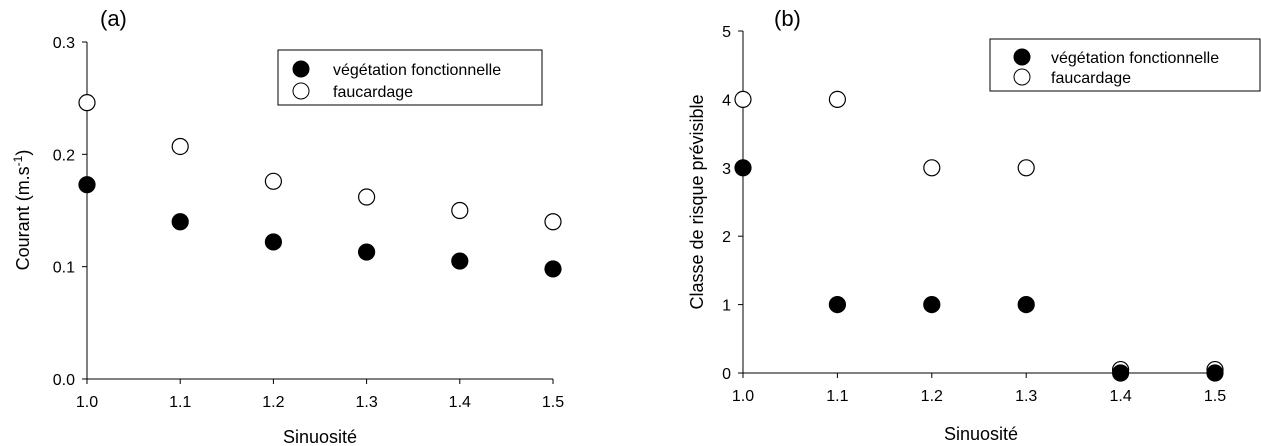  Describe the element at coordinates (1026, 396) in the screenshot. I see `x-tick-label-b-3: 1.3` at that location.